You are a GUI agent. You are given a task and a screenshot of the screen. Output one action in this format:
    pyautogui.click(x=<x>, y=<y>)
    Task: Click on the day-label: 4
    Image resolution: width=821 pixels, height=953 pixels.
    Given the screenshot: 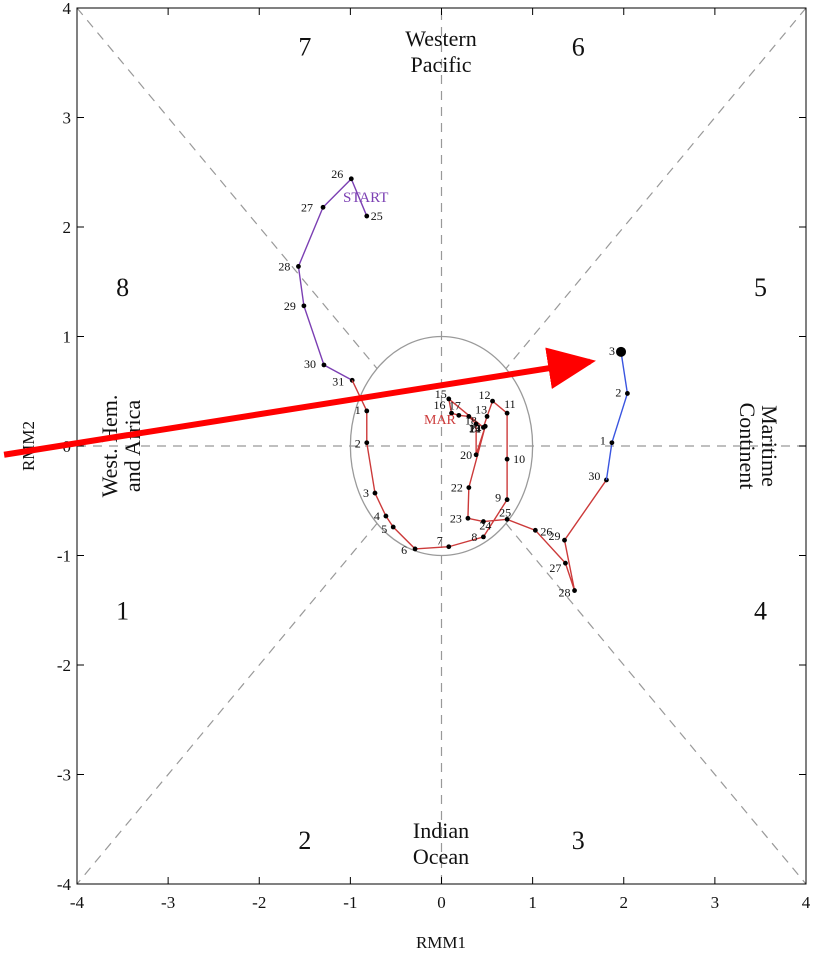 What is the action you would take?
    pyautogui.click(x=377, y=516)
    